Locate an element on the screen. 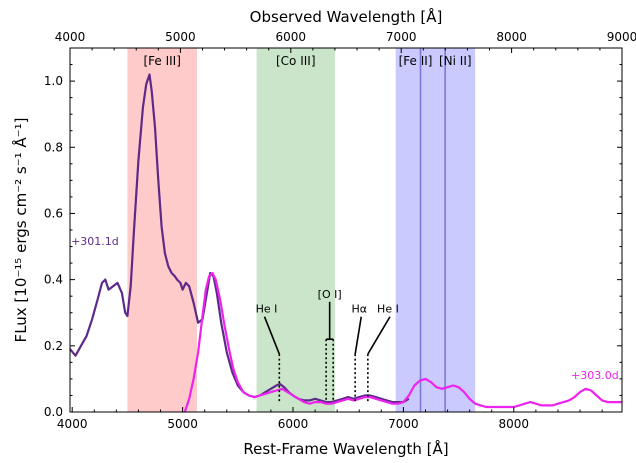  y-tick-label-2: 0.4 is located at coordinates (53, 280).